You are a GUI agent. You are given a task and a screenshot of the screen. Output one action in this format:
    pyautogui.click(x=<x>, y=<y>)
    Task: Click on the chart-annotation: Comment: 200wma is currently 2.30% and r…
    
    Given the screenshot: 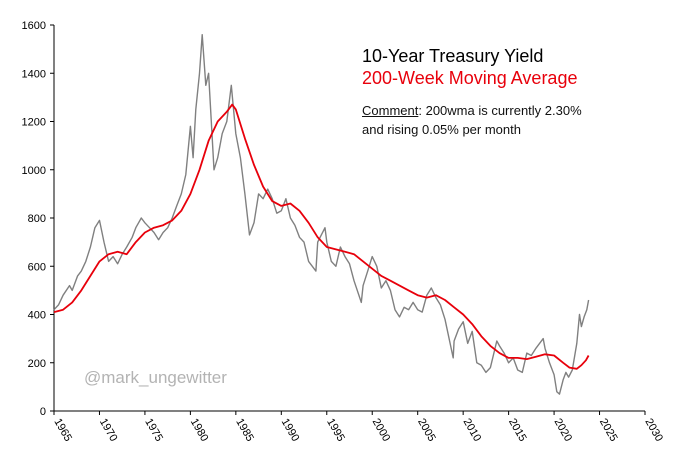 What is the action you would take?
    pyautogui.click(x=472, y=120)
    